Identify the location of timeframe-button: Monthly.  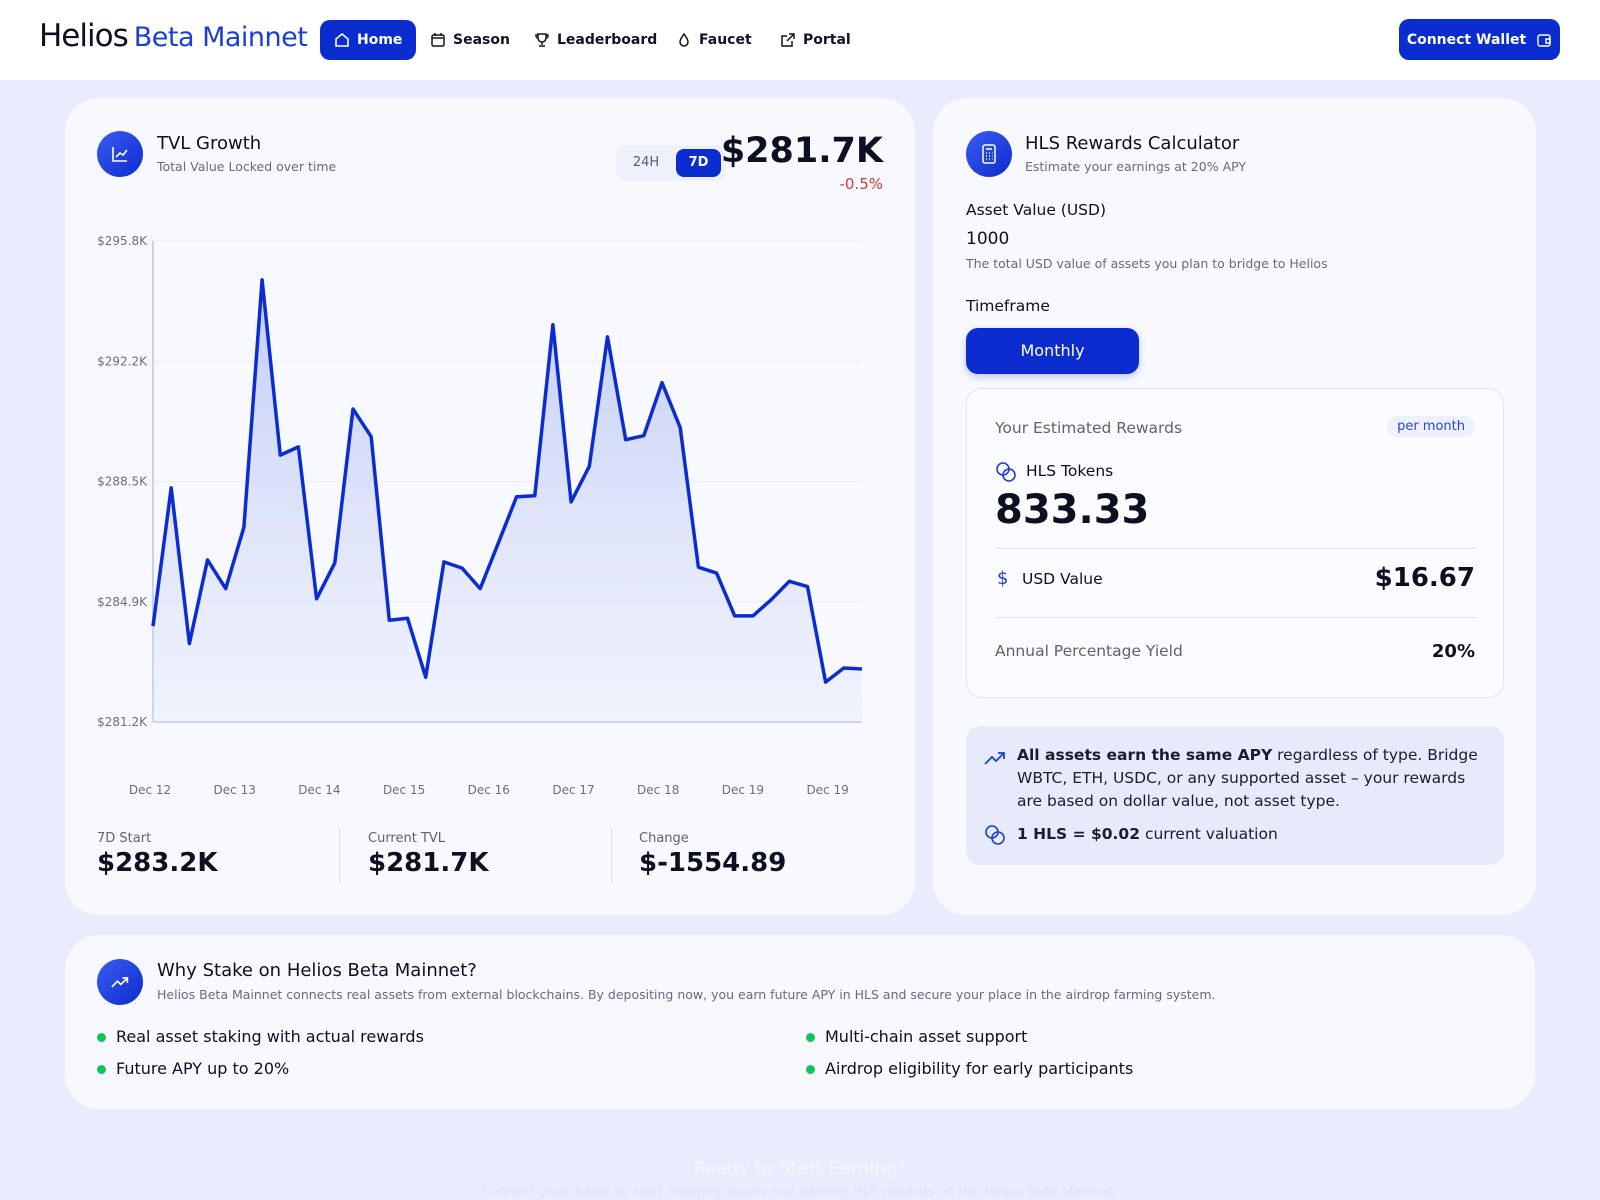
(1052, 351).